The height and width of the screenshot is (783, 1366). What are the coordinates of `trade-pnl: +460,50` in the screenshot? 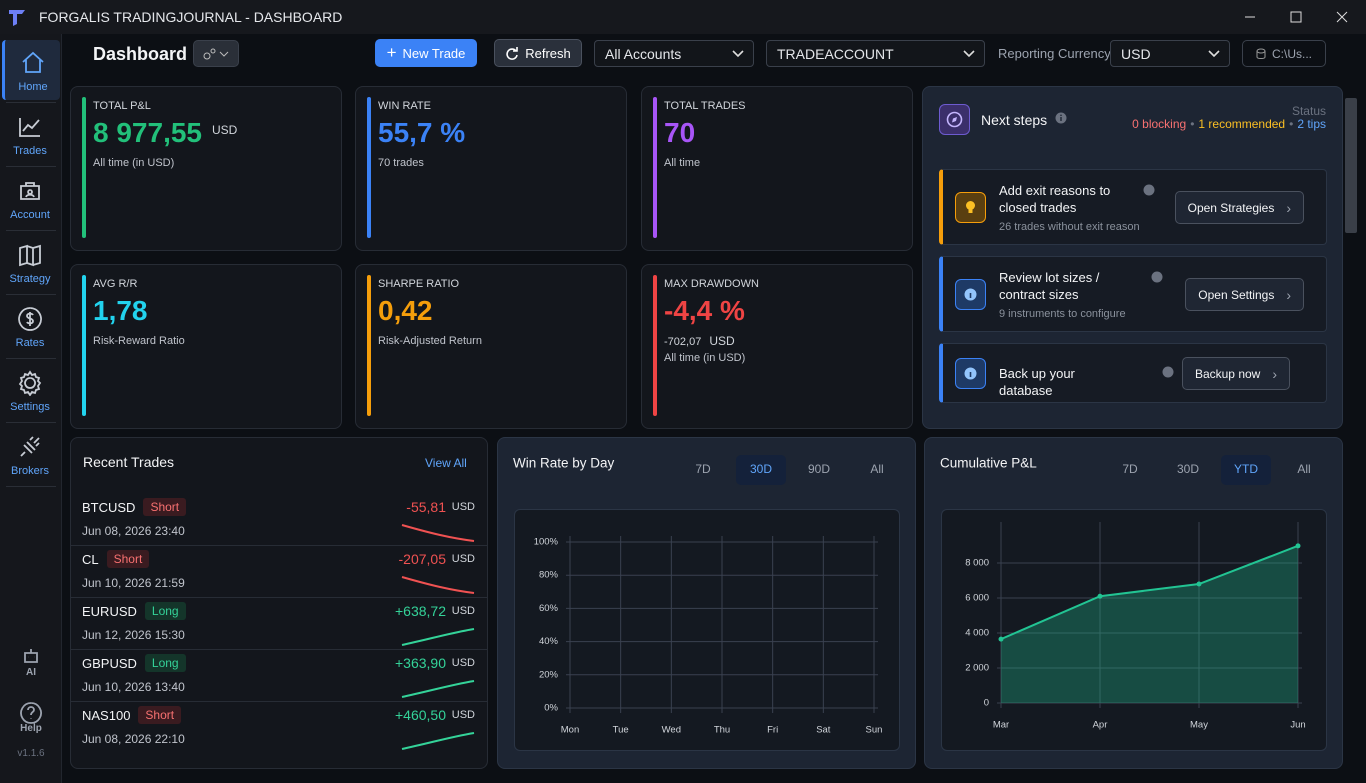 It's located at (420, 715).